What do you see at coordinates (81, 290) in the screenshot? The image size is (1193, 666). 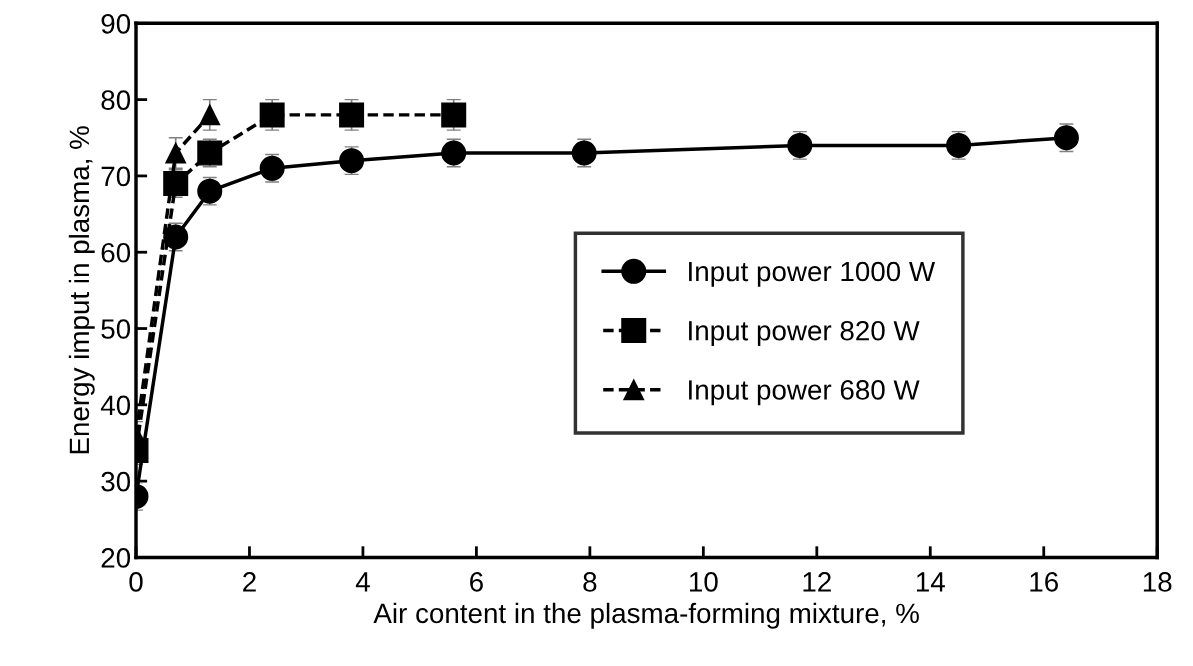 I see `y-axis-title: Energy imput in plasma, %` at bounding box center [81, 290].